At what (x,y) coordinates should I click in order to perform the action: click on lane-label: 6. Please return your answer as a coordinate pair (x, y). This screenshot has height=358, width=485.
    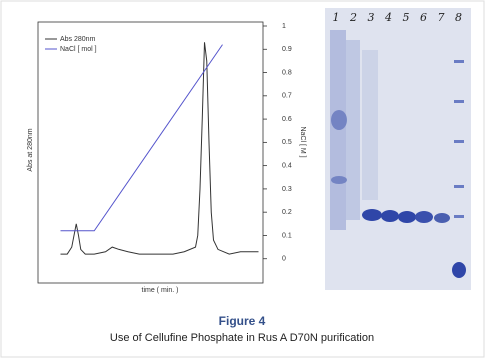
    Looking at the image, I should click on (423, 17).